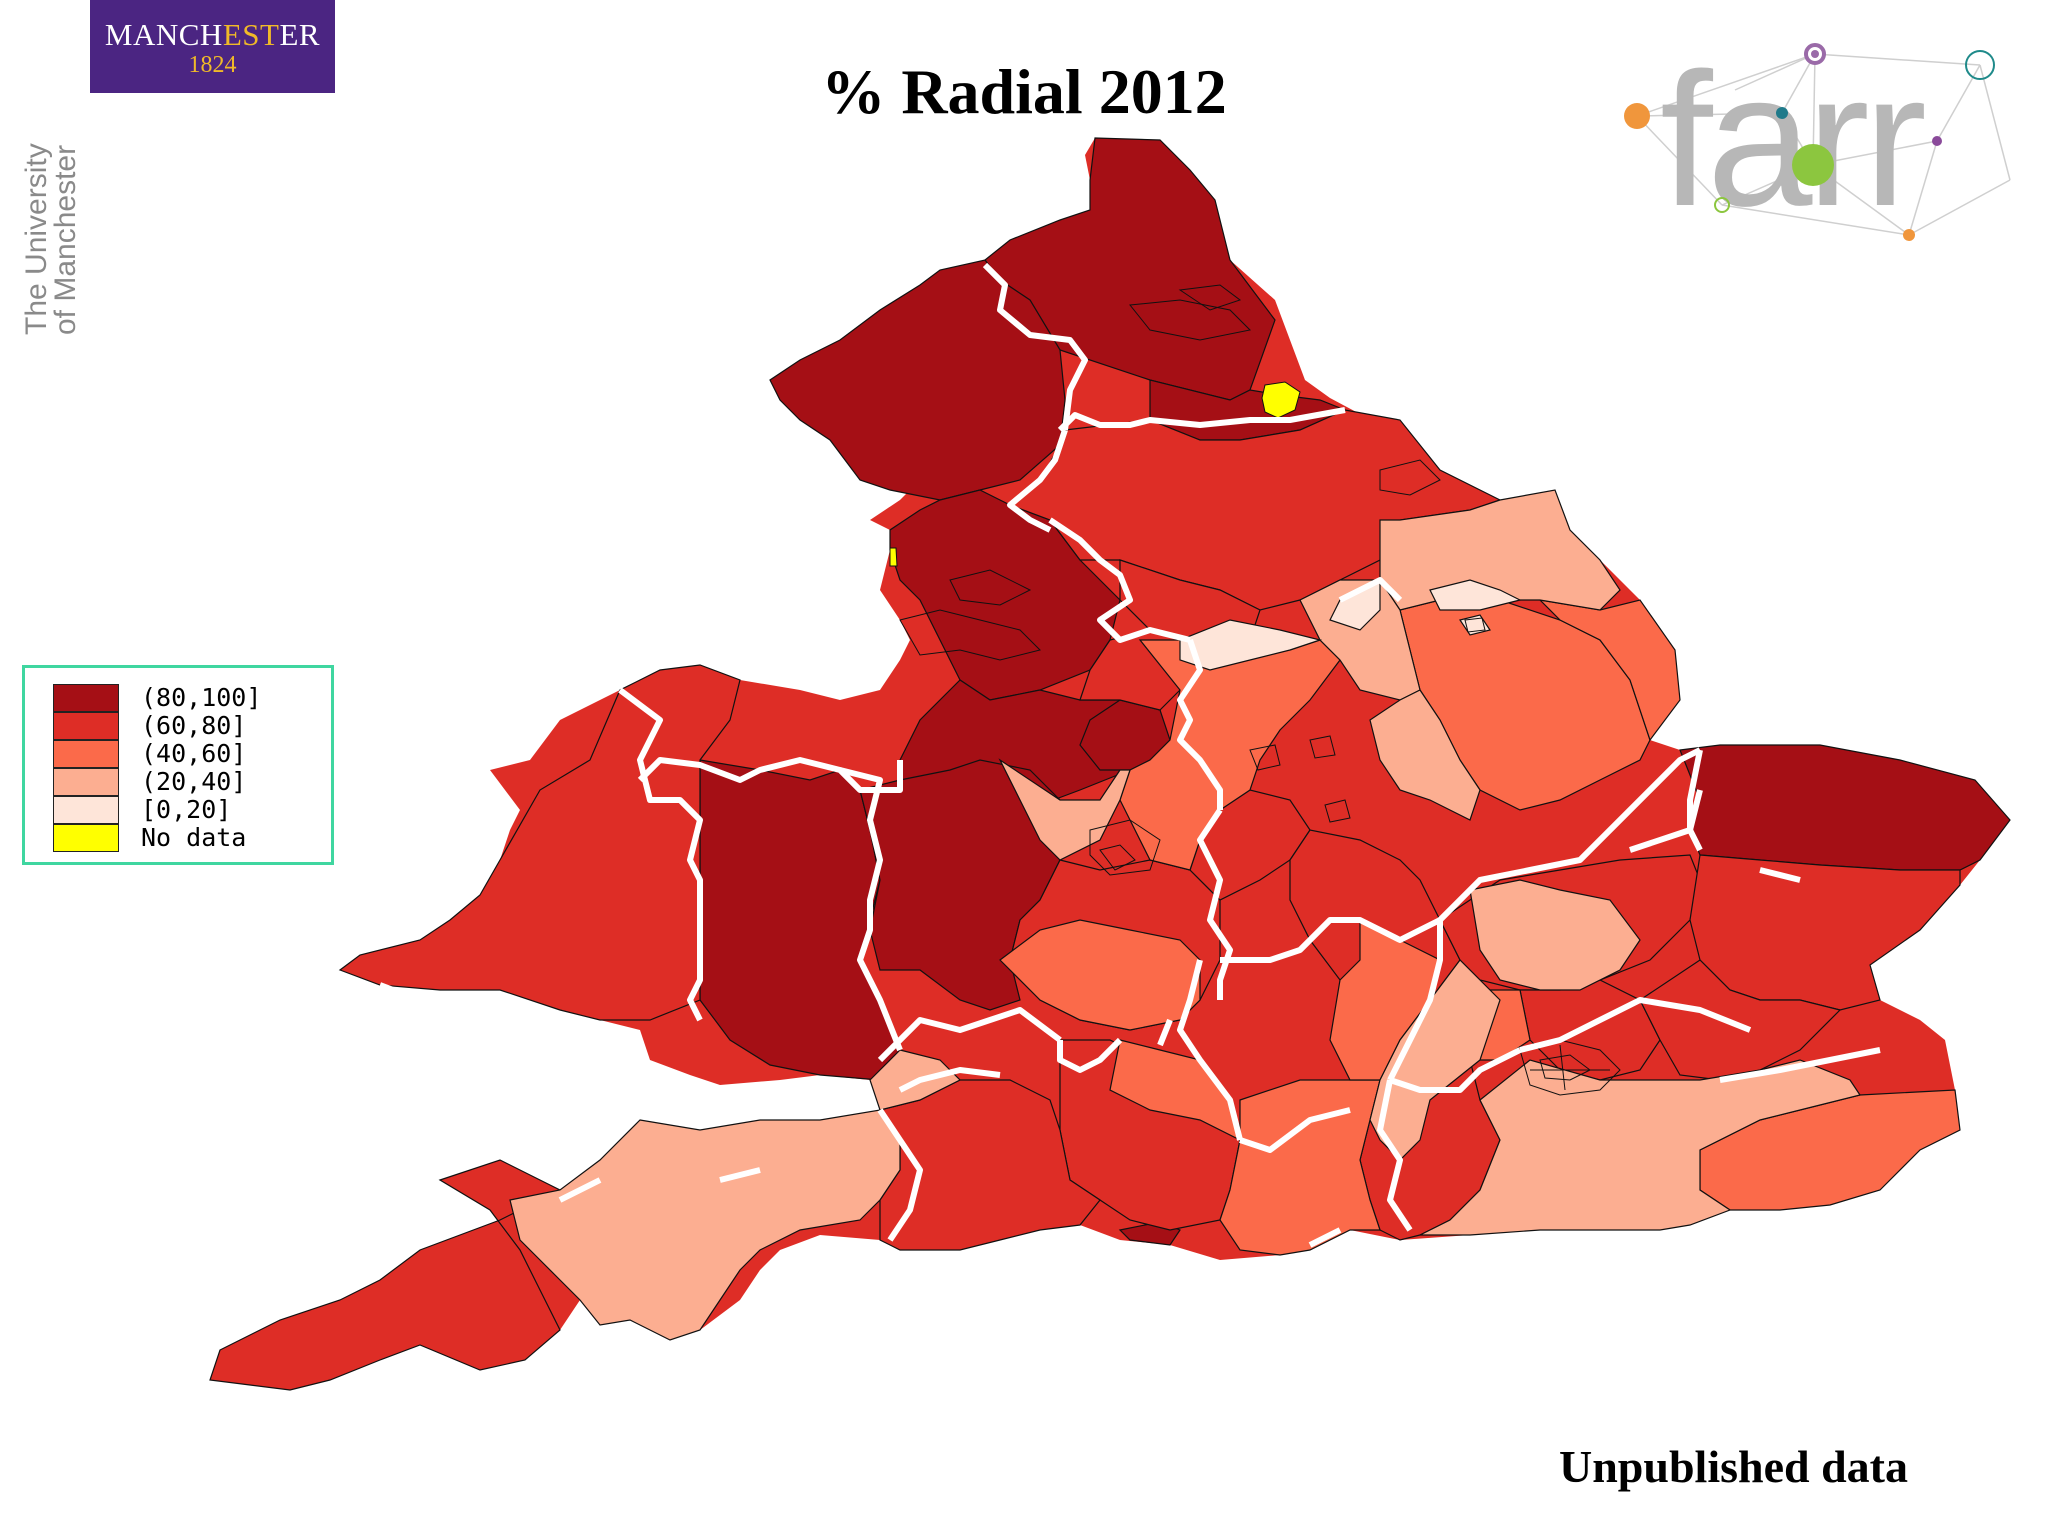 The image size is (2048, 1536). I want to click on page-title: % Radial 2012, so click(1024, 91).